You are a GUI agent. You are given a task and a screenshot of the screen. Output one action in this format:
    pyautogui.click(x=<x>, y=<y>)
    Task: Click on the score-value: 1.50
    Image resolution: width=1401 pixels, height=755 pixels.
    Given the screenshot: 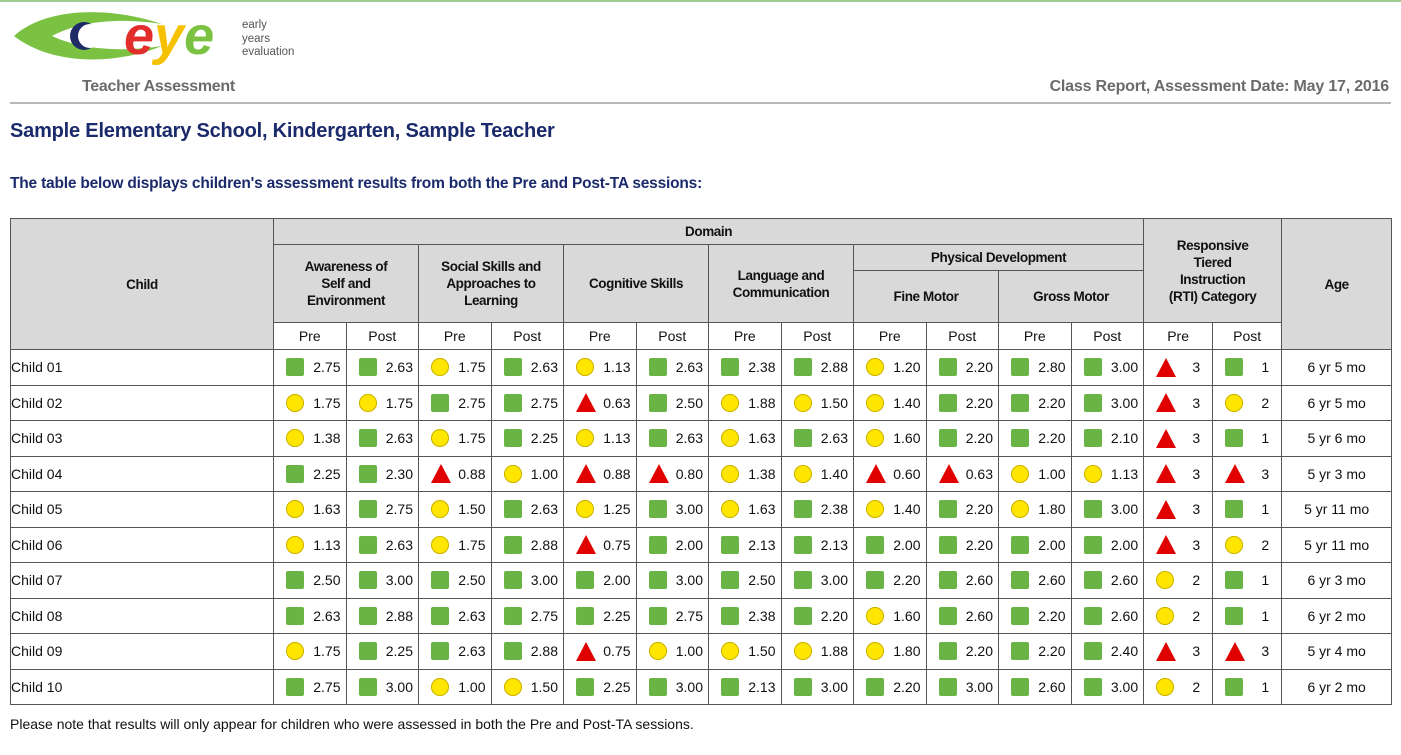 What is the action you would take?
    pyautogui.click(x=834, y=402)
    